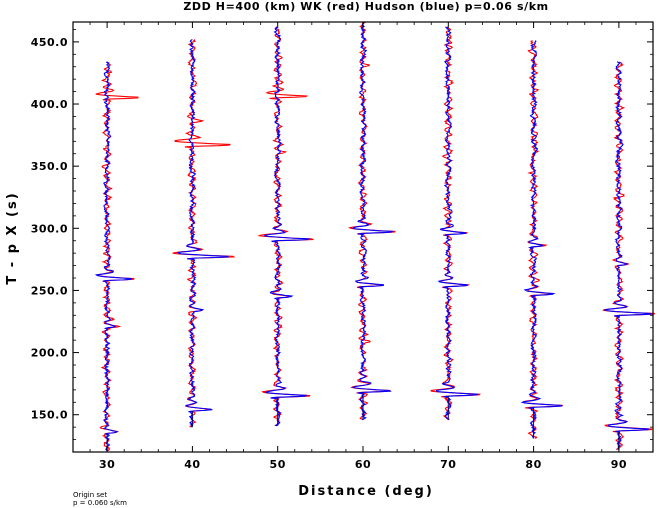 This screenshot has width=659, height=508. I want to click on y-tick-label: 300.0, so click(49, 228).